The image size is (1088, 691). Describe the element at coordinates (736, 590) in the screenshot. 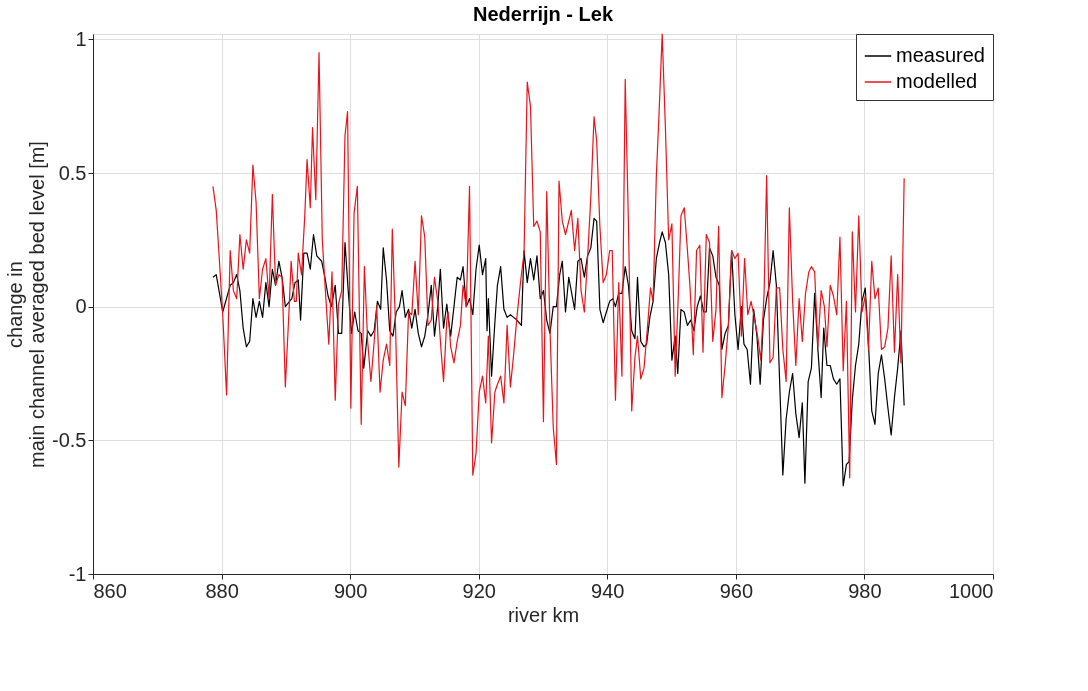

I see `x-tick-label: 960` at that location.